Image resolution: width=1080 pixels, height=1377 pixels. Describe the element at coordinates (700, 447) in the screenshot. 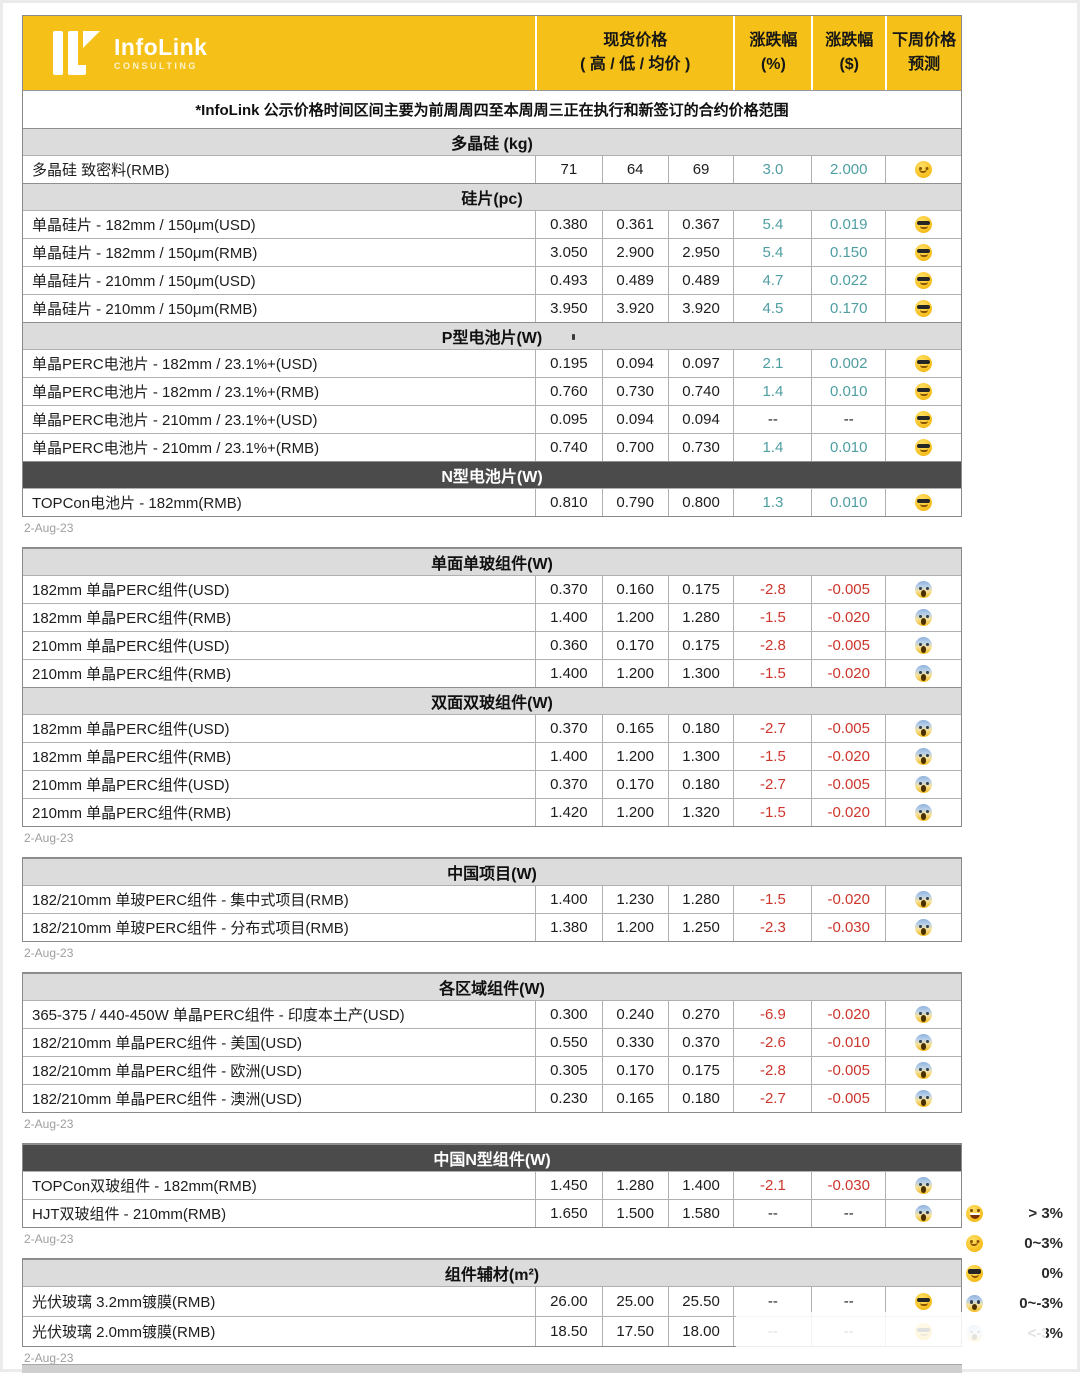

I see `cell-avg: 0.730` at that location.